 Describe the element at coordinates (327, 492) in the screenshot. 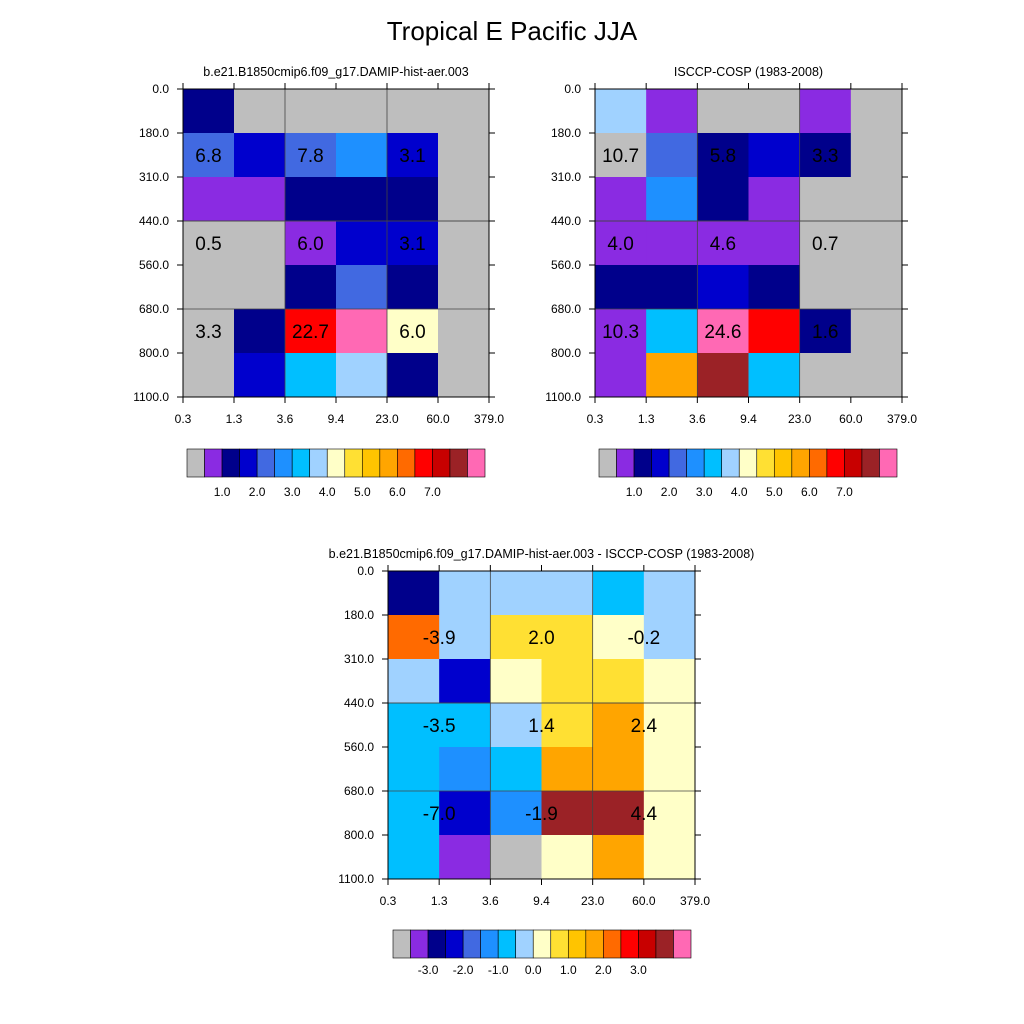

I see `colorbar-label: 4.0` at that location.